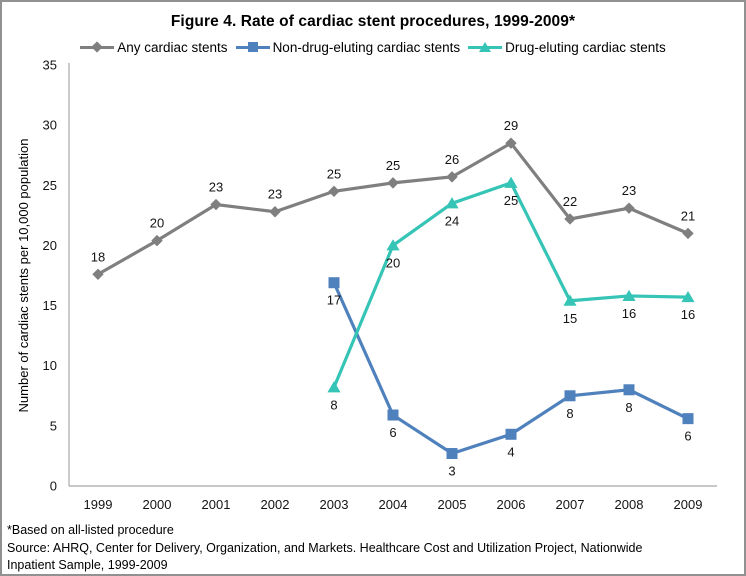 The image size is (746, 576). What do you see at coordinates (510, 451) in the screenshot?
I see `data-label: 4` at bounding box center [510, 451].